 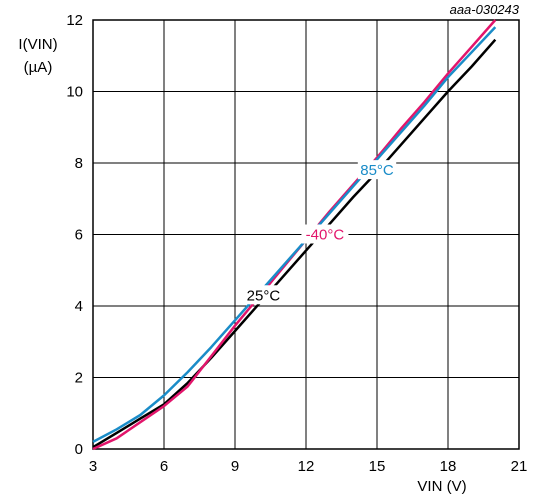 What do you see at coordinates (164, 466) in the screenshot?
I see `x-tick-label: 6` at bounding box center [164, 466].